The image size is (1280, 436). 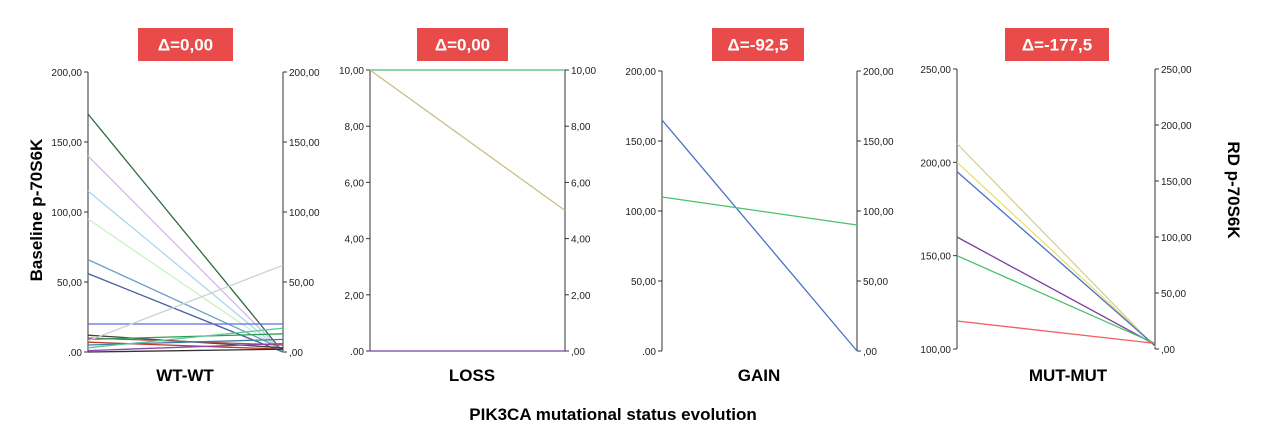 What do you see at coordinates (583, 71) in the screenshot?
I see `right-tick-label: 10,00` at bounding box center [583, 71].